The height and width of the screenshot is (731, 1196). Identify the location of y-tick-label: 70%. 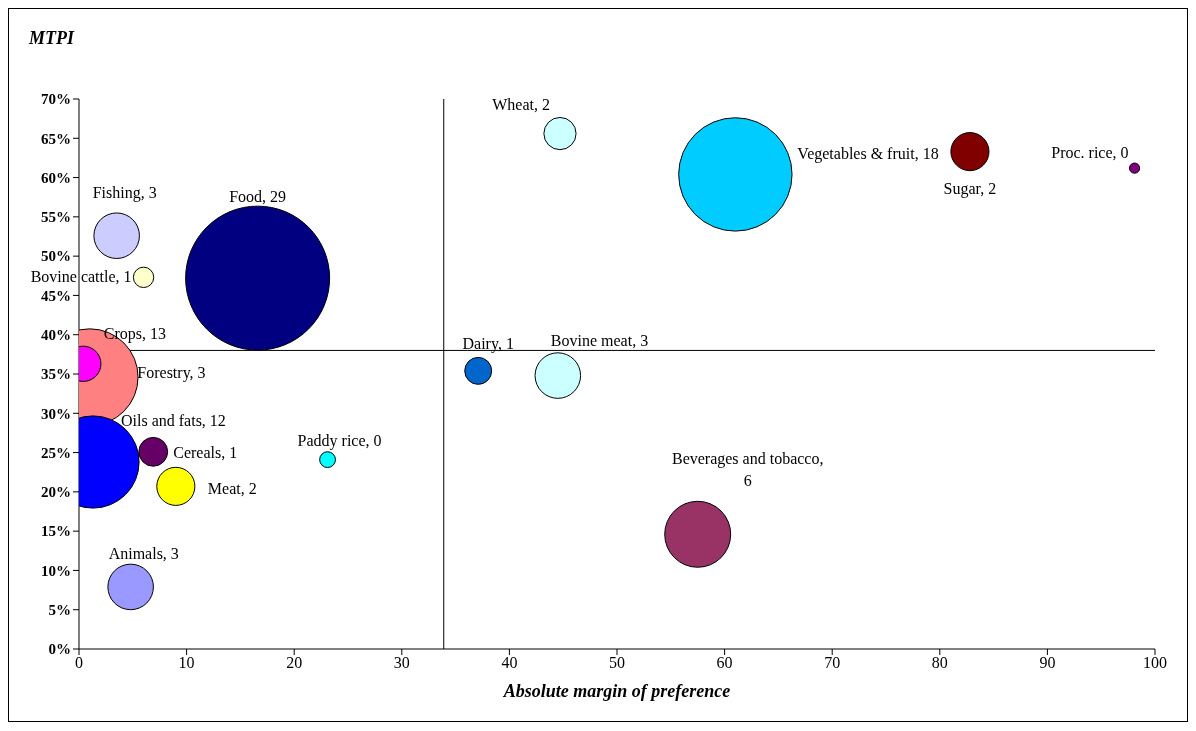
(56, 99).